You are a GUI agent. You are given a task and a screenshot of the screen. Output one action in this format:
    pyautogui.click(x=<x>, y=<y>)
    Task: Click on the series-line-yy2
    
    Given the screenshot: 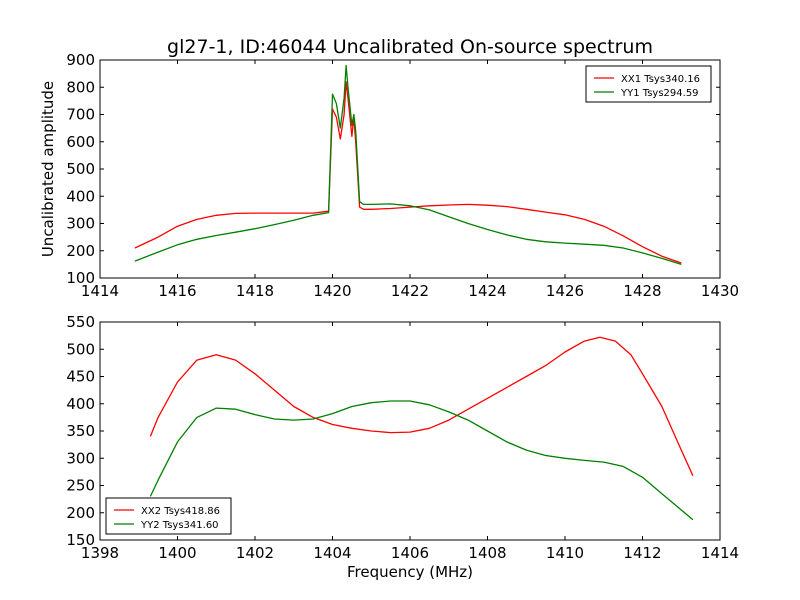 What is the action you would take?
    pyautogui.click(x=421, y=460)
    